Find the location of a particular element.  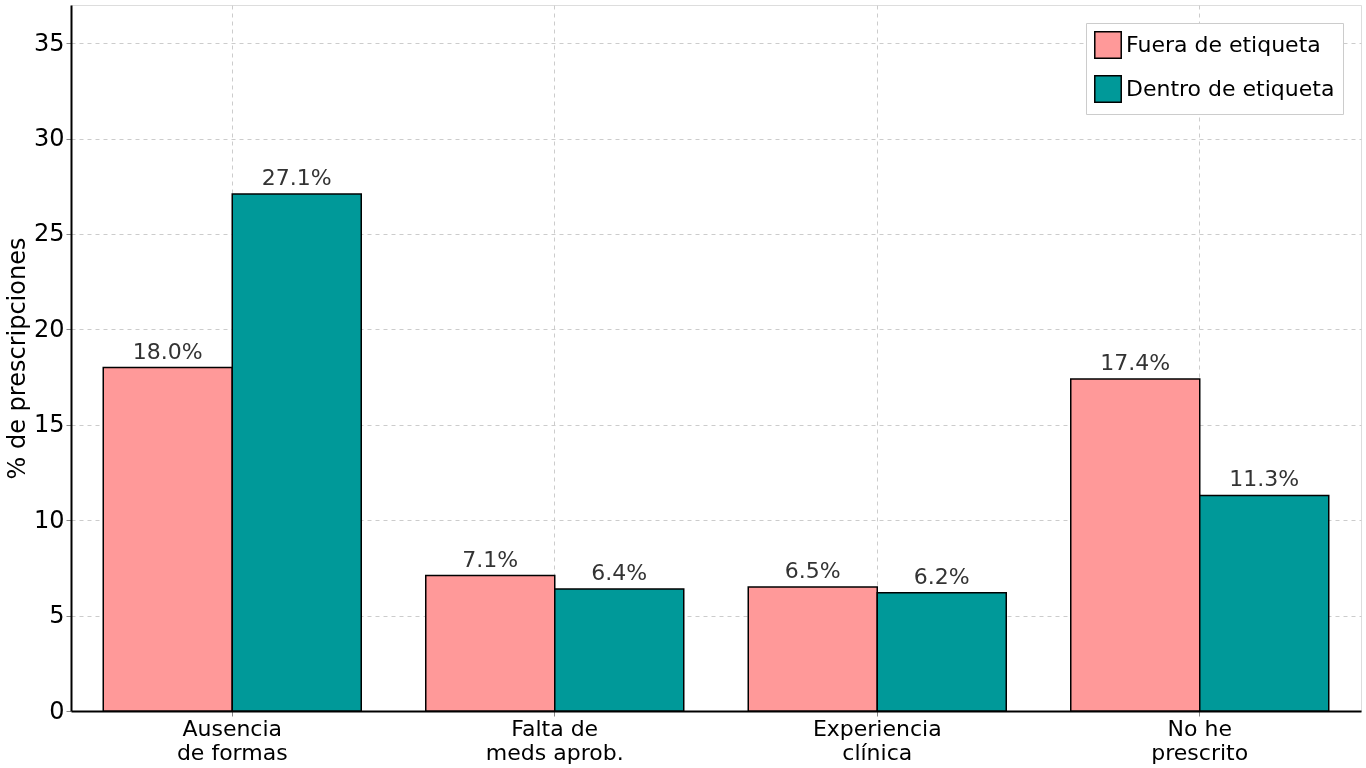

data-label: 6.4% is located at coordinates (619, 572).